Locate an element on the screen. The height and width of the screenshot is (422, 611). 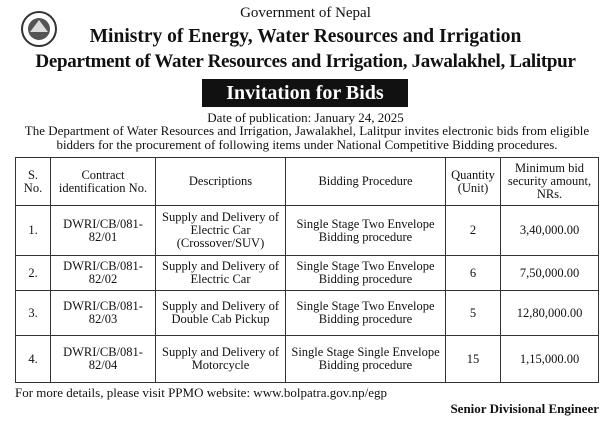
column-header: S. No. is located at coordinates (33, 181).